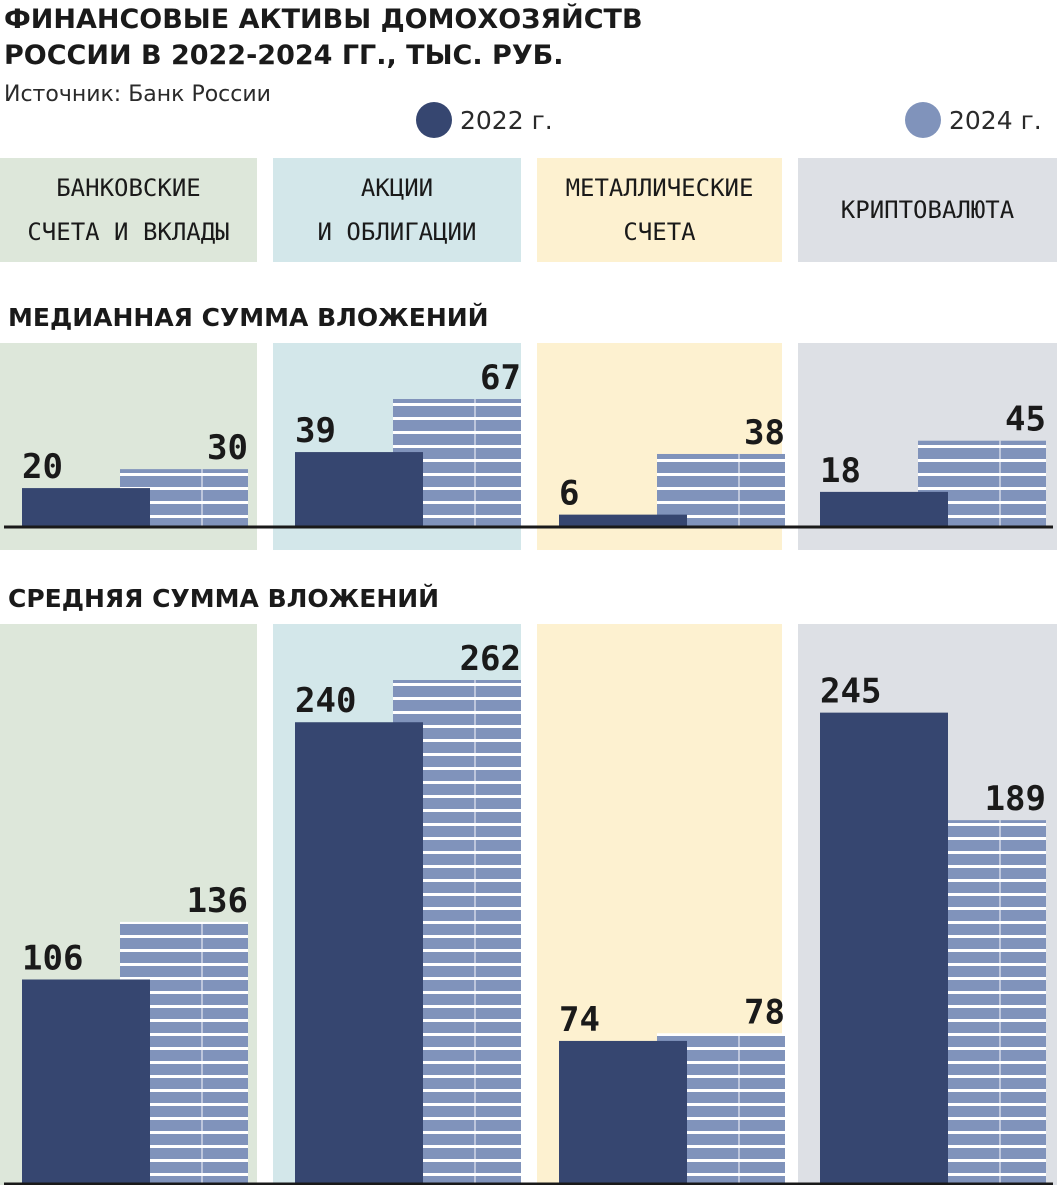 This screenshot has width=1057, height=1185. I want to click on value-label-median-crypto-2022: 18, so click(840, 471).